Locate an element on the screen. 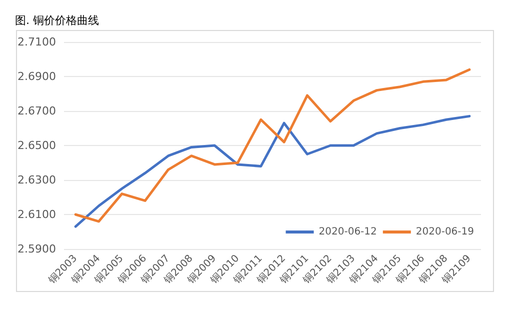 This screenshot has width=509, height=335. y-tick-label: 2.6500 is located at coordinates (37, 145).